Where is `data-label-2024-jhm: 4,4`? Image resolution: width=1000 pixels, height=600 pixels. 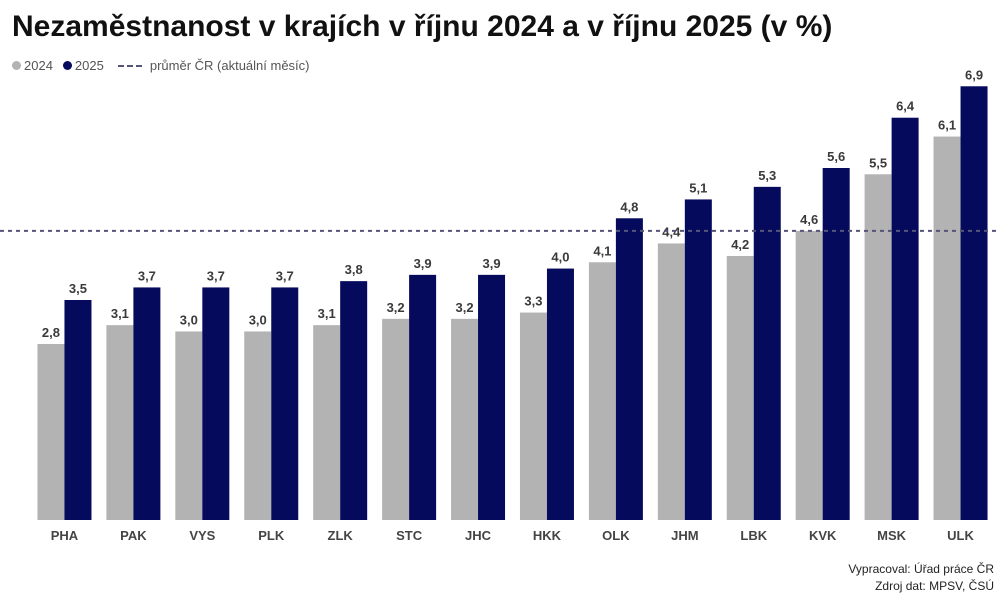 data-label-2024-jhm: 4,4 is located at coordinates (671, 231).